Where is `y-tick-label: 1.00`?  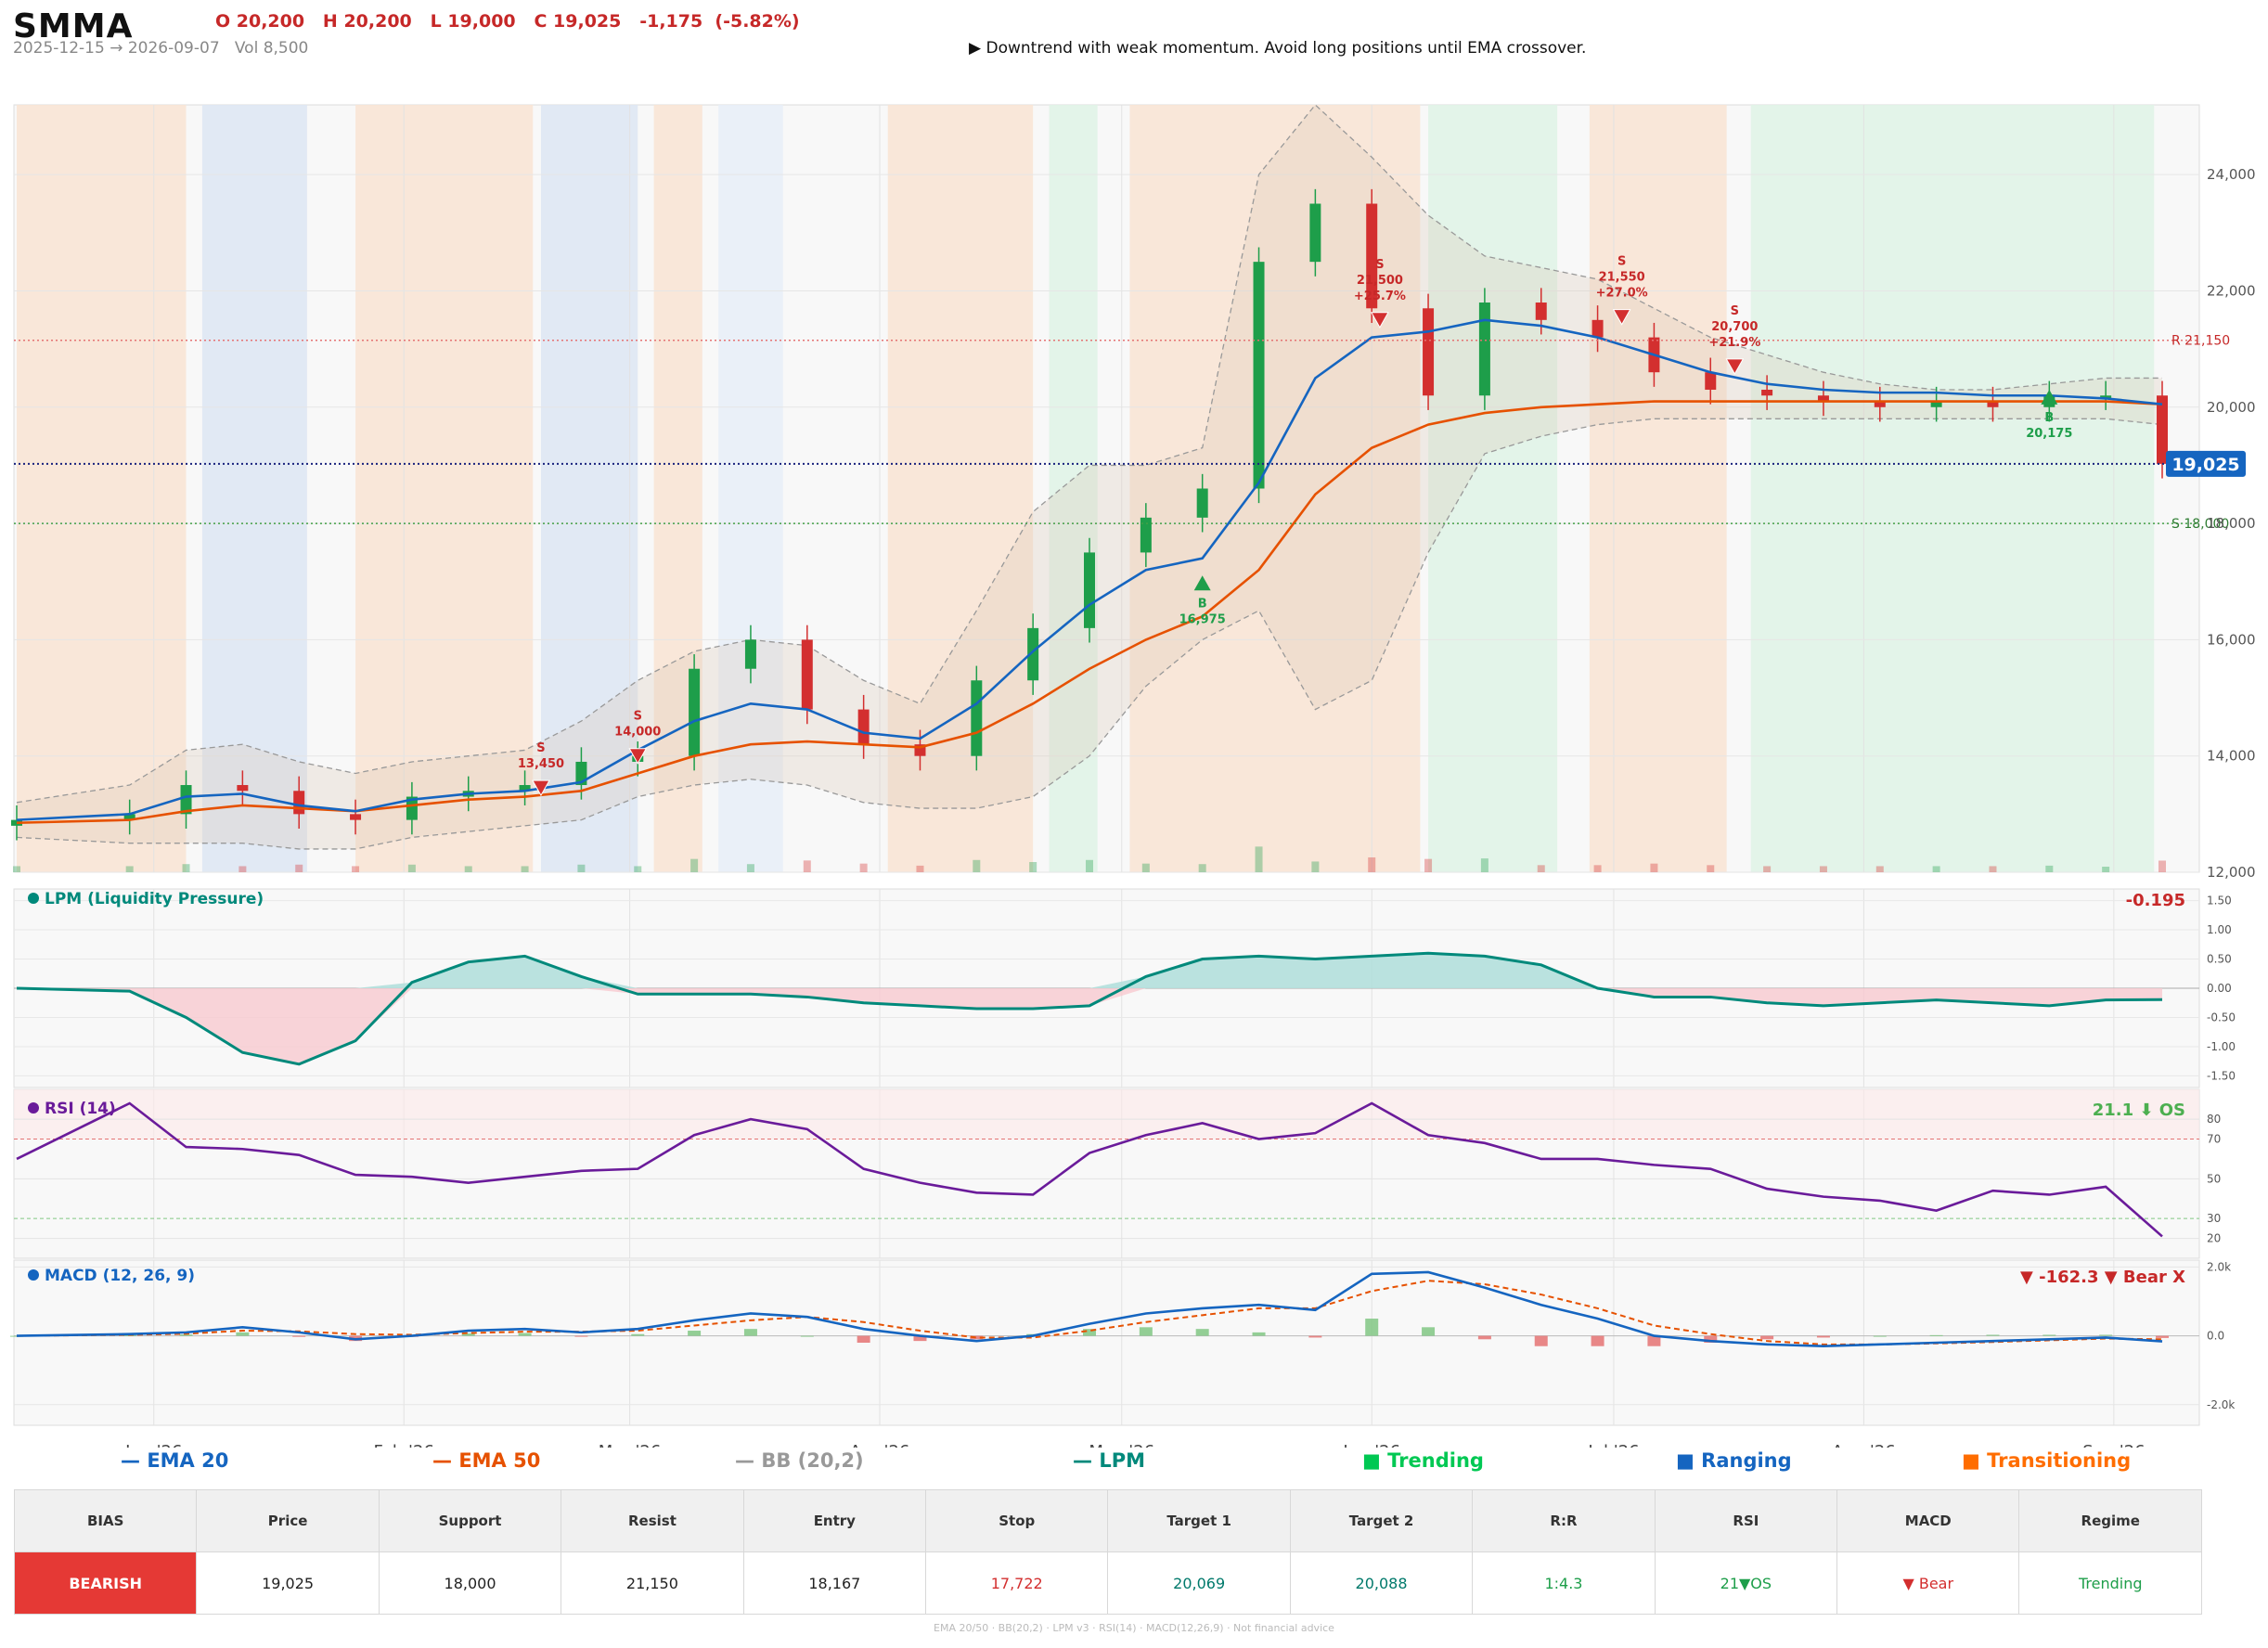 y-tick-label: 1.00 is located at coordinates (2219, 929).